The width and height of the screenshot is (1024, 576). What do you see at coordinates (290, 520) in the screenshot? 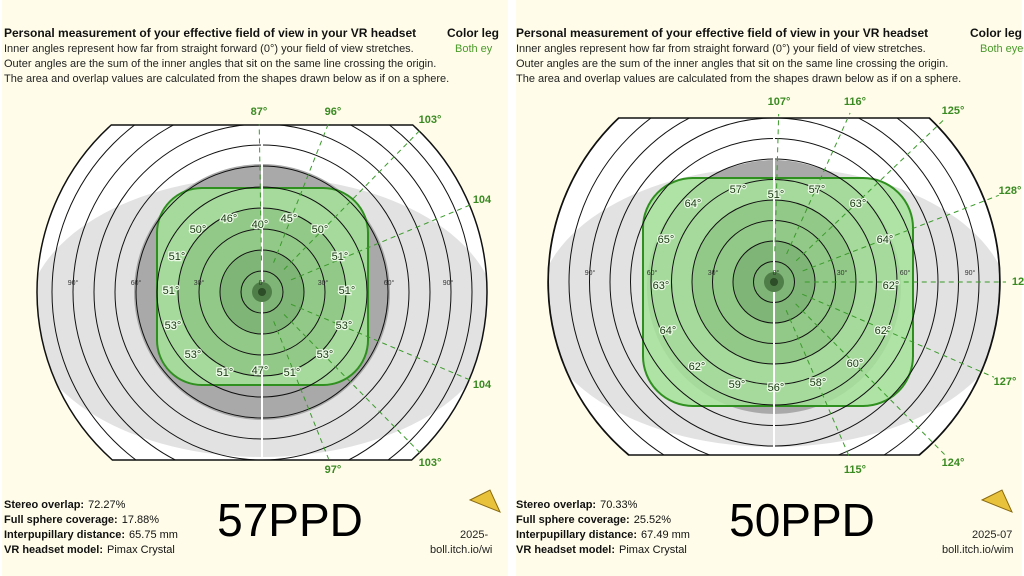
I see `ppd-label: 57PPD` at bounding box center [290, 520].